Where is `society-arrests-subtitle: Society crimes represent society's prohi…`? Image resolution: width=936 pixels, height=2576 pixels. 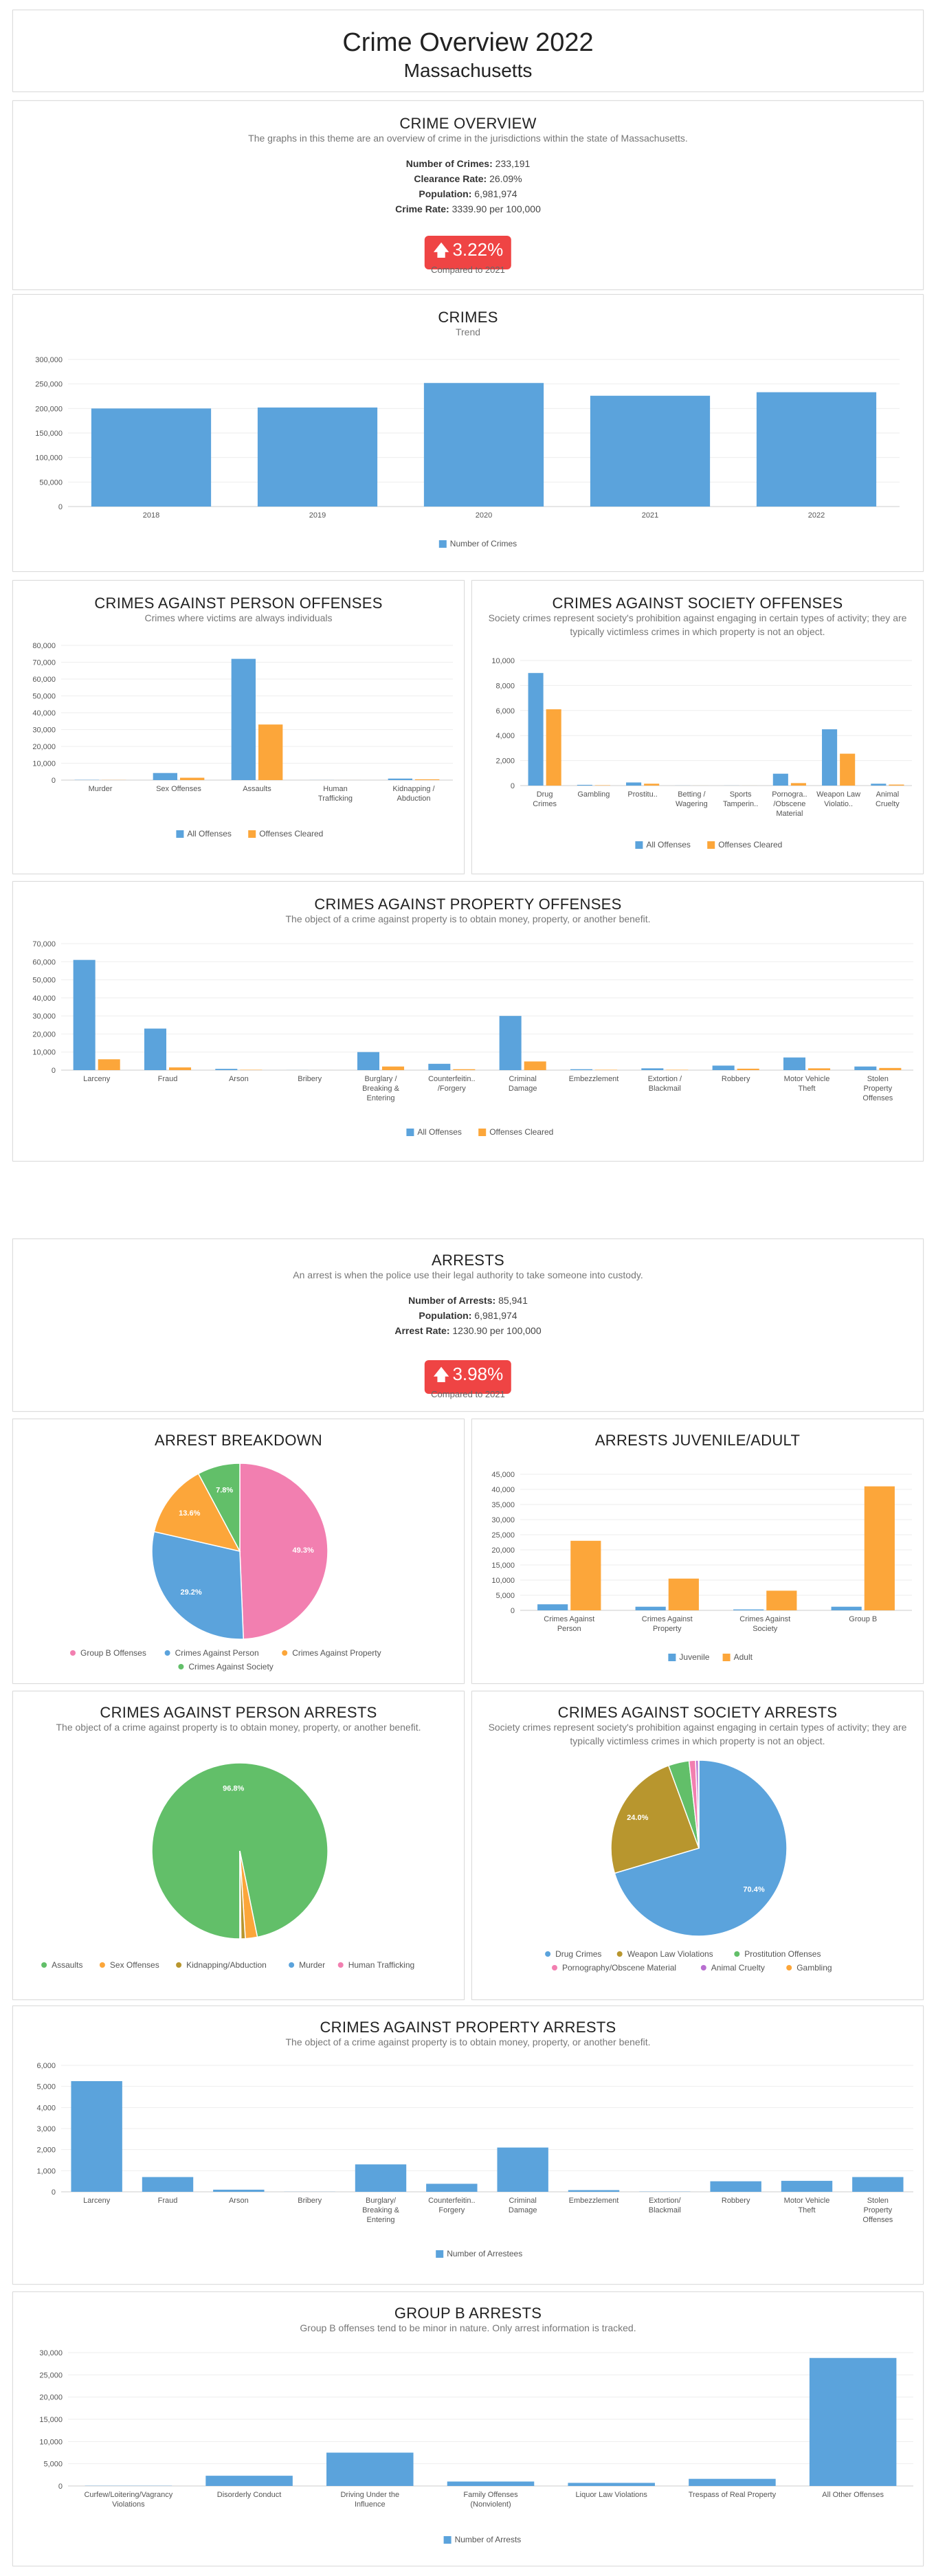 society-arrests-subtitle: Society crimes represent society's prohi… is located at coordinates (697, 1734).